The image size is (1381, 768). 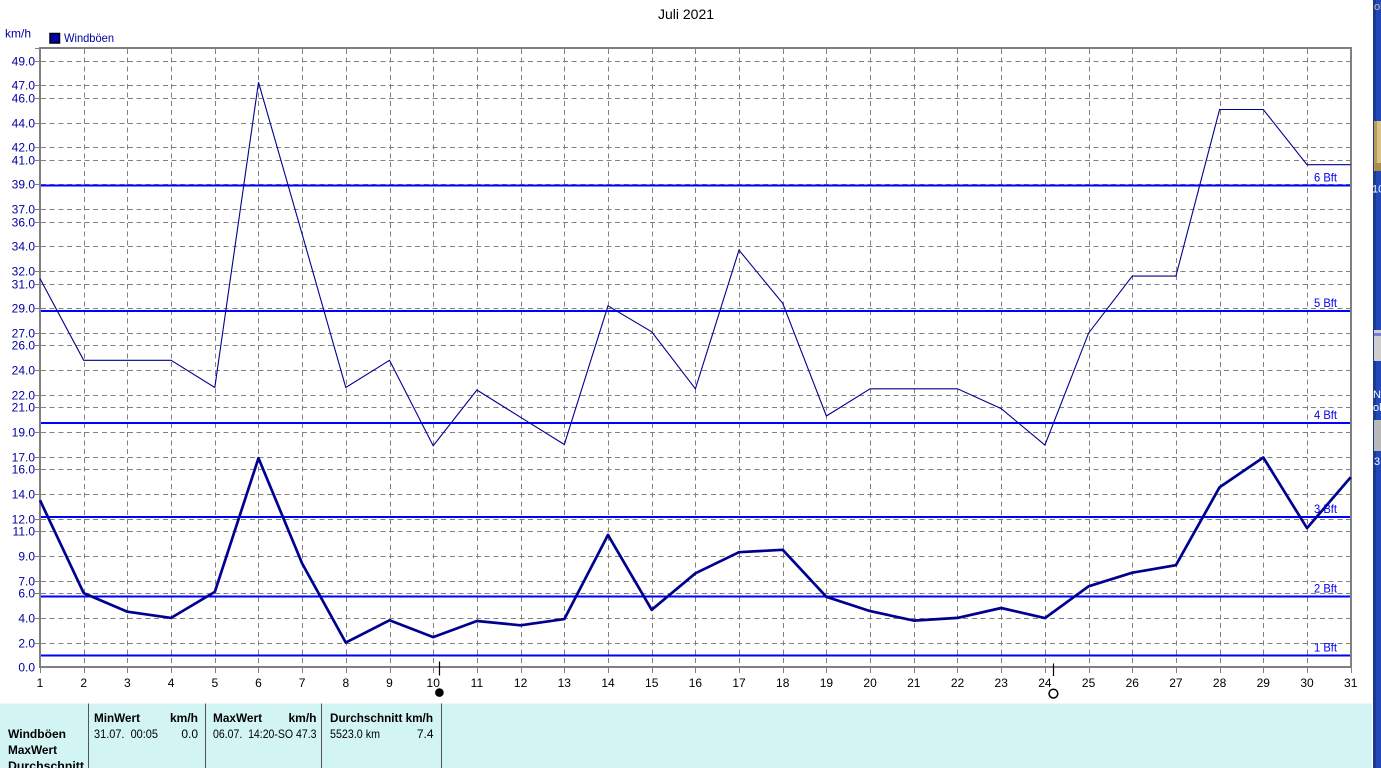 What do you see at coordinates (24, 86) in the screenshot?
I see `svg-text: 47.0` at bounding box center [24, 86].